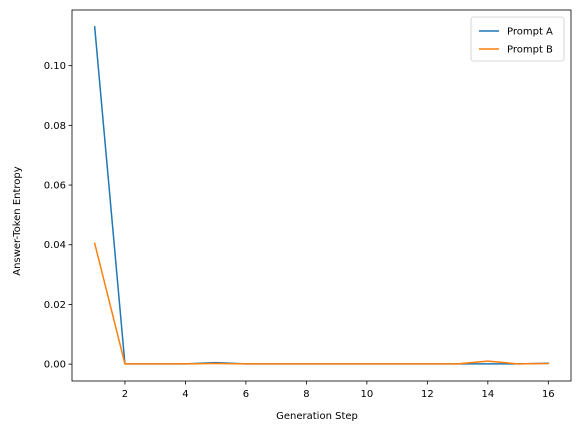  I want to click on y-tick-label: 0.02, so click(55, 305).